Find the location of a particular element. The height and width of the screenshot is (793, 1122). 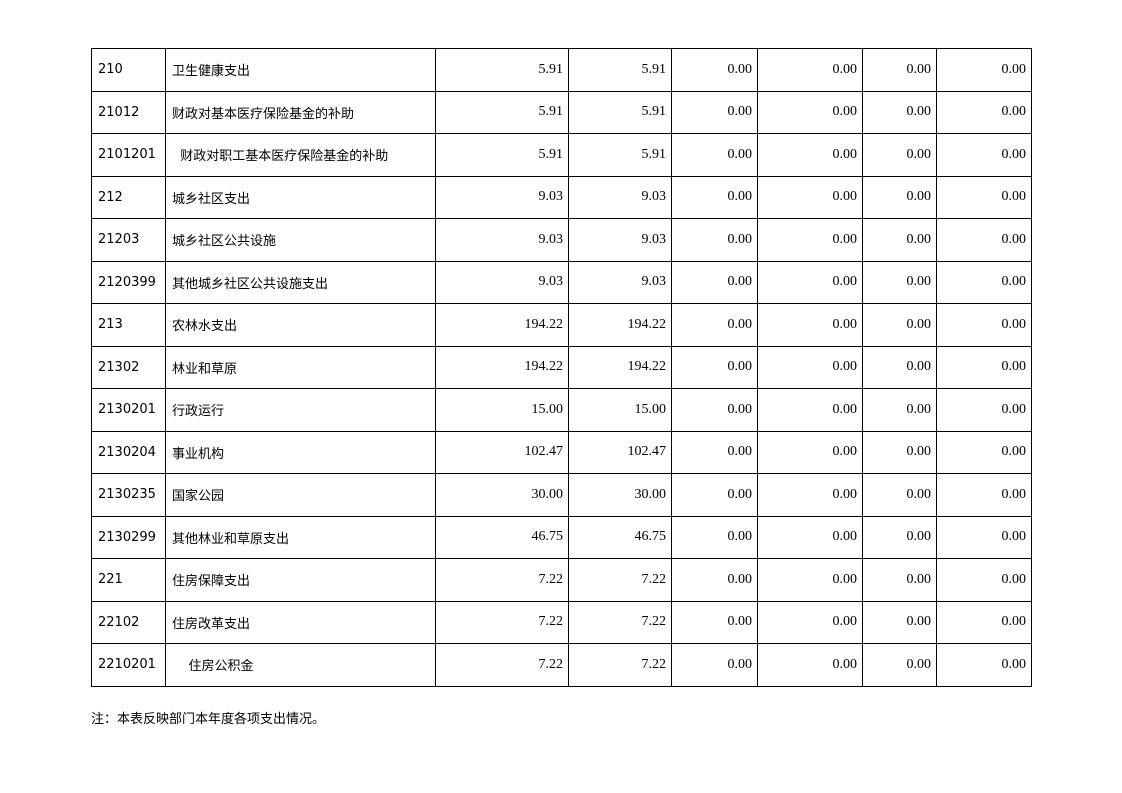

table-row: 21302 林业和草原 194.22 194.22 0.00 0.00 0.00 0.00 is located at coordinates (561, 367).